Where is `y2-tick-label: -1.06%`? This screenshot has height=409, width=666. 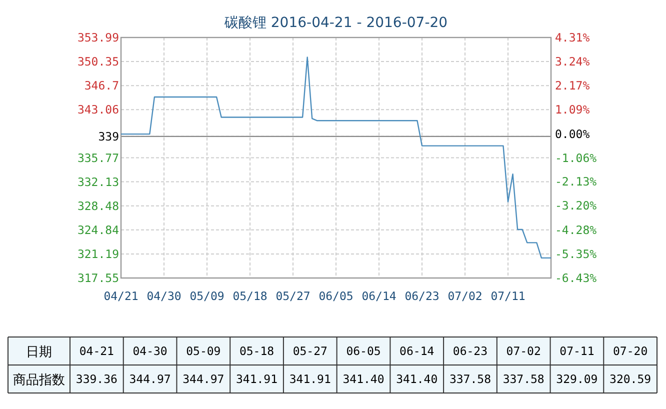
y2-tick-label: -1.06% is located at coordinates (576, 157).